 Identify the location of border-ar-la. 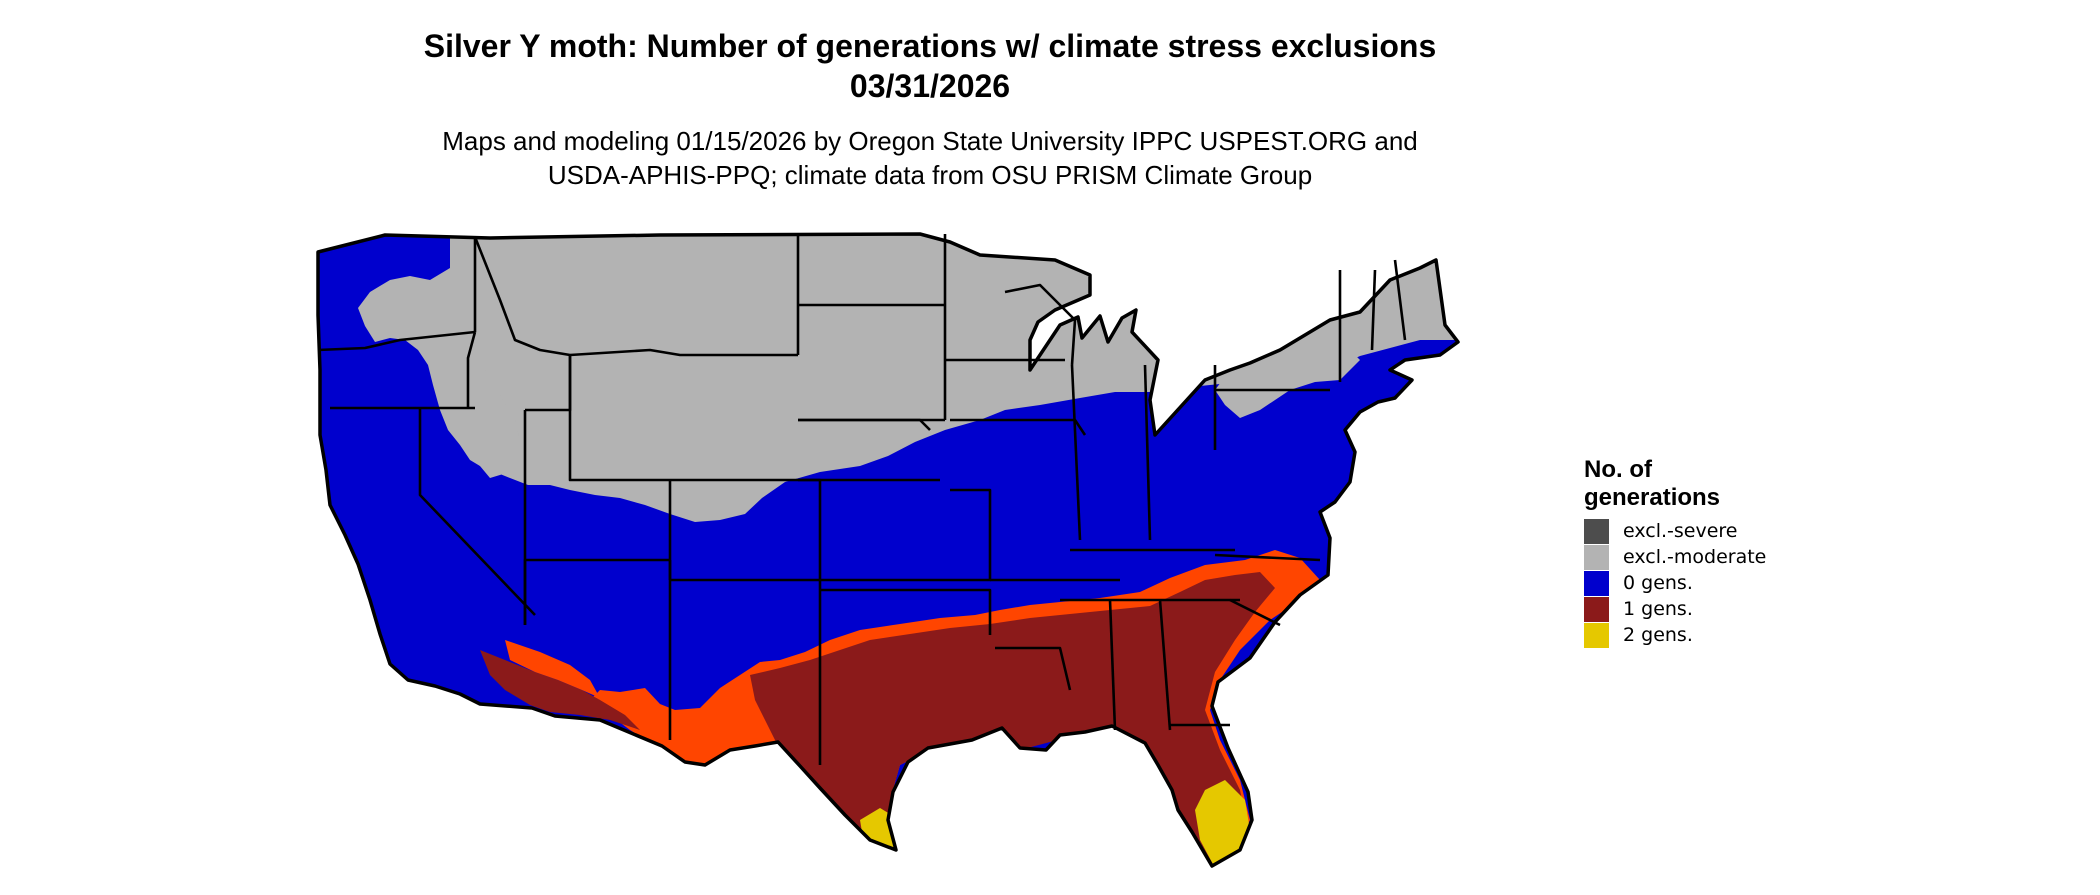
(1033, 668).